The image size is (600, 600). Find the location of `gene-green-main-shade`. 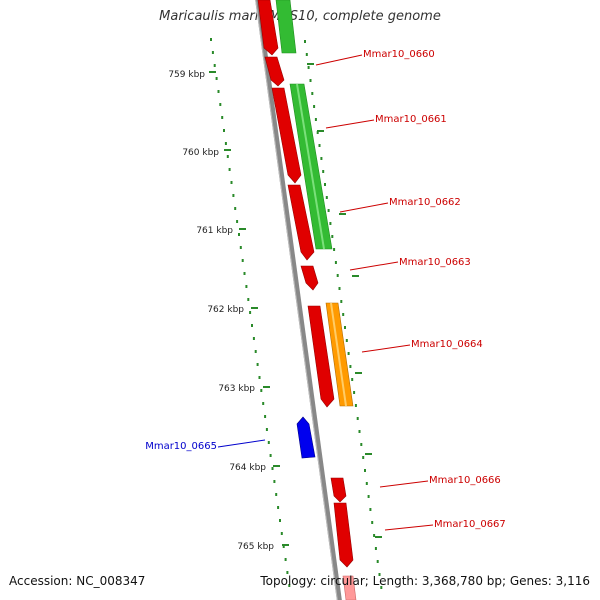

gene-green-main-shade is located at coordinates (310, 166).